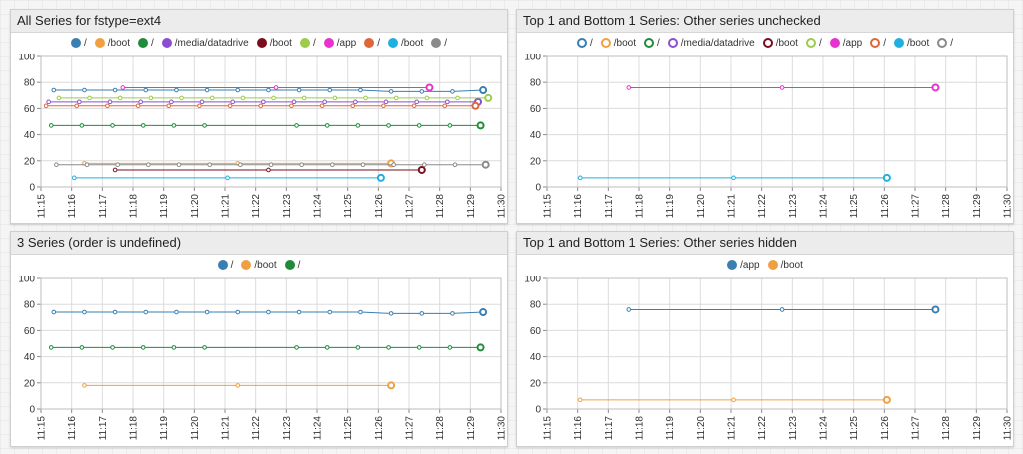  Describe the element at coordinates (711, 43) in the screenshot. I see `legend-item: /media/datadrive` at that location.